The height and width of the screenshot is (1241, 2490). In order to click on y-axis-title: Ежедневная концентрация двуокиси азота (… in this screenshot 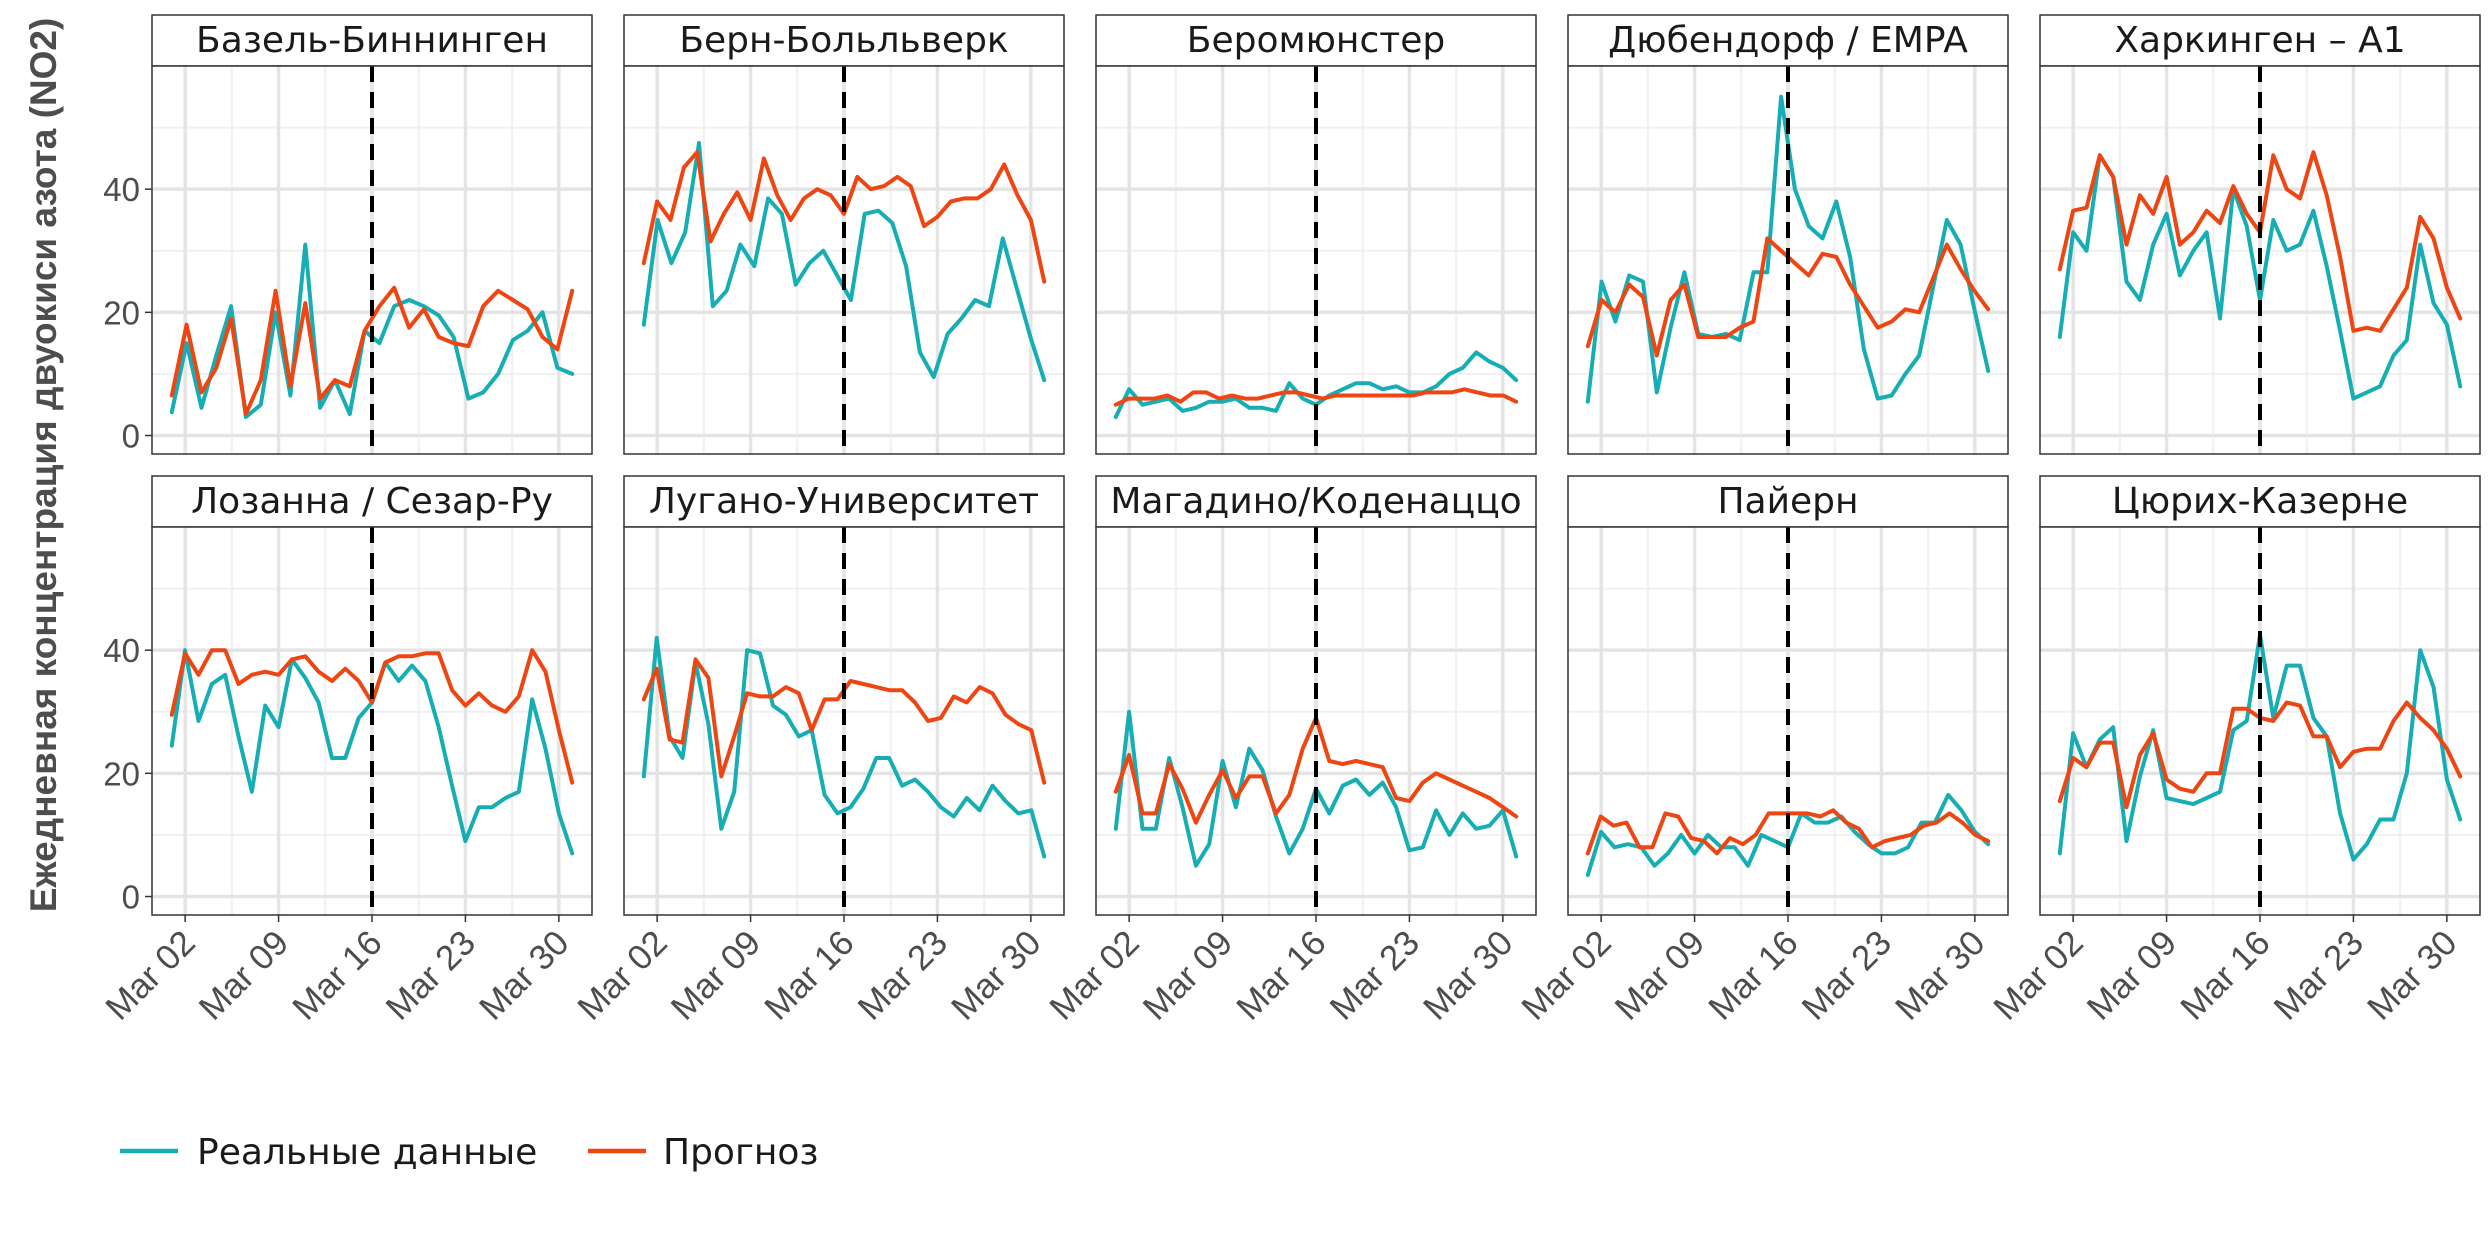, I will do `click(43, 465)`.